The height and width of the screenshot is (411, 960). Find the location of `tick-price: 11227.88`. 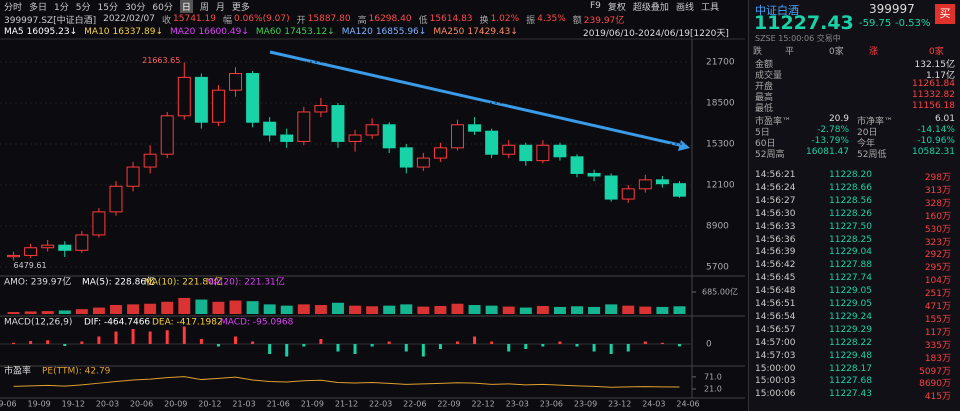

tick-price: 11227.88 is located at coordinates (850, 265).